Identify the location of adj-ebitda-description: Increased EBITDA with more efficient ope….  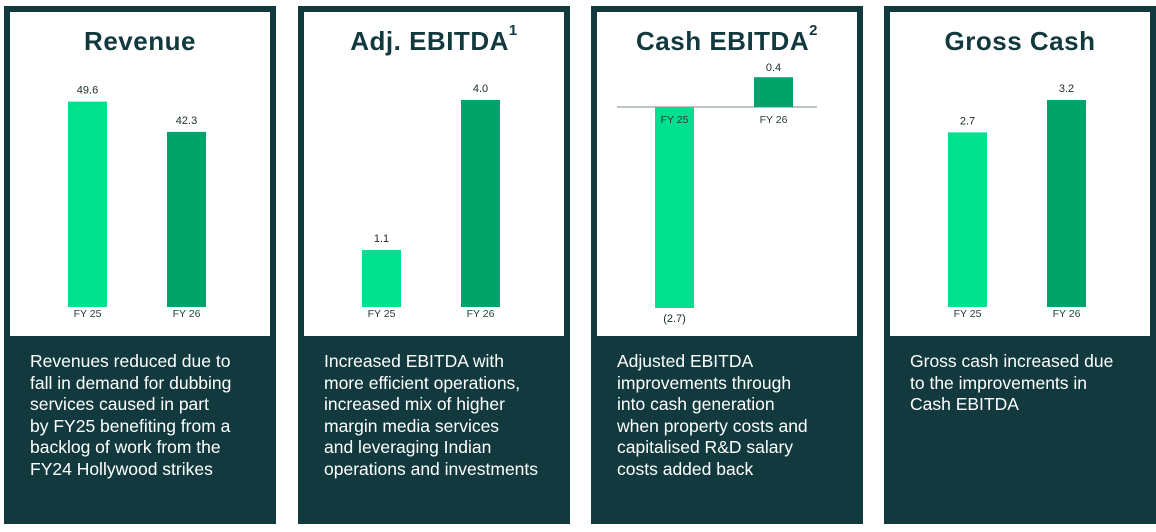
(431, 415).